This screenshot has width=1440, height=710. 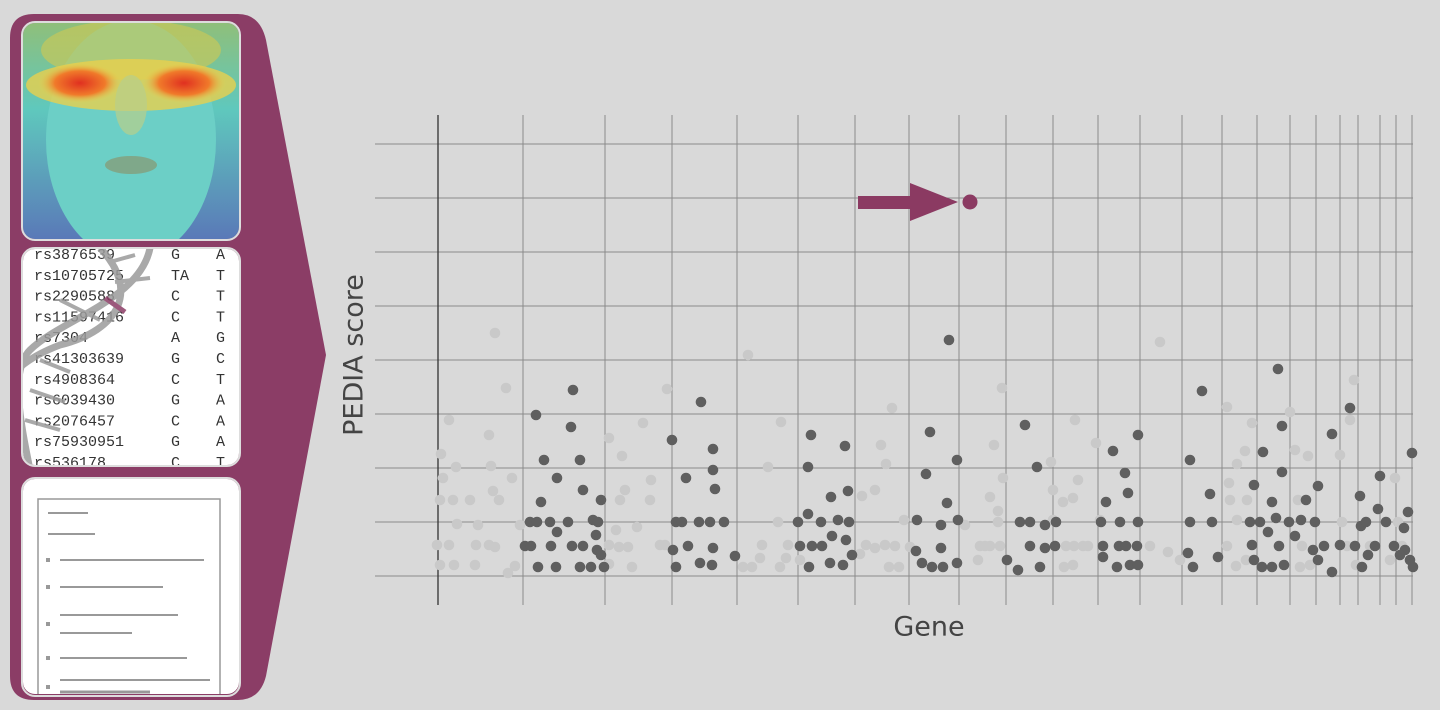 What do you see at coordinates (175, 380) in the screenshot?
I see `variant-cell: C` at bounding box center [175, 380].